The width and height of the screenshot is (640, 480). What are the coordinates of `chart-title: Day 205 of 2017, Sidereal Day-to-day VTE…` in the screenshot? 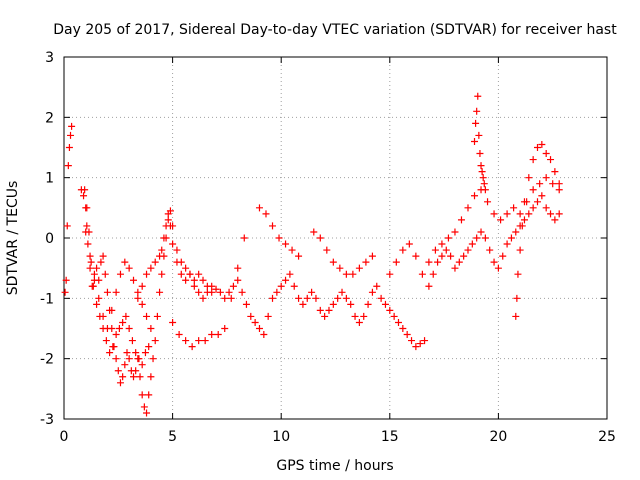 It's located at (335, 30).